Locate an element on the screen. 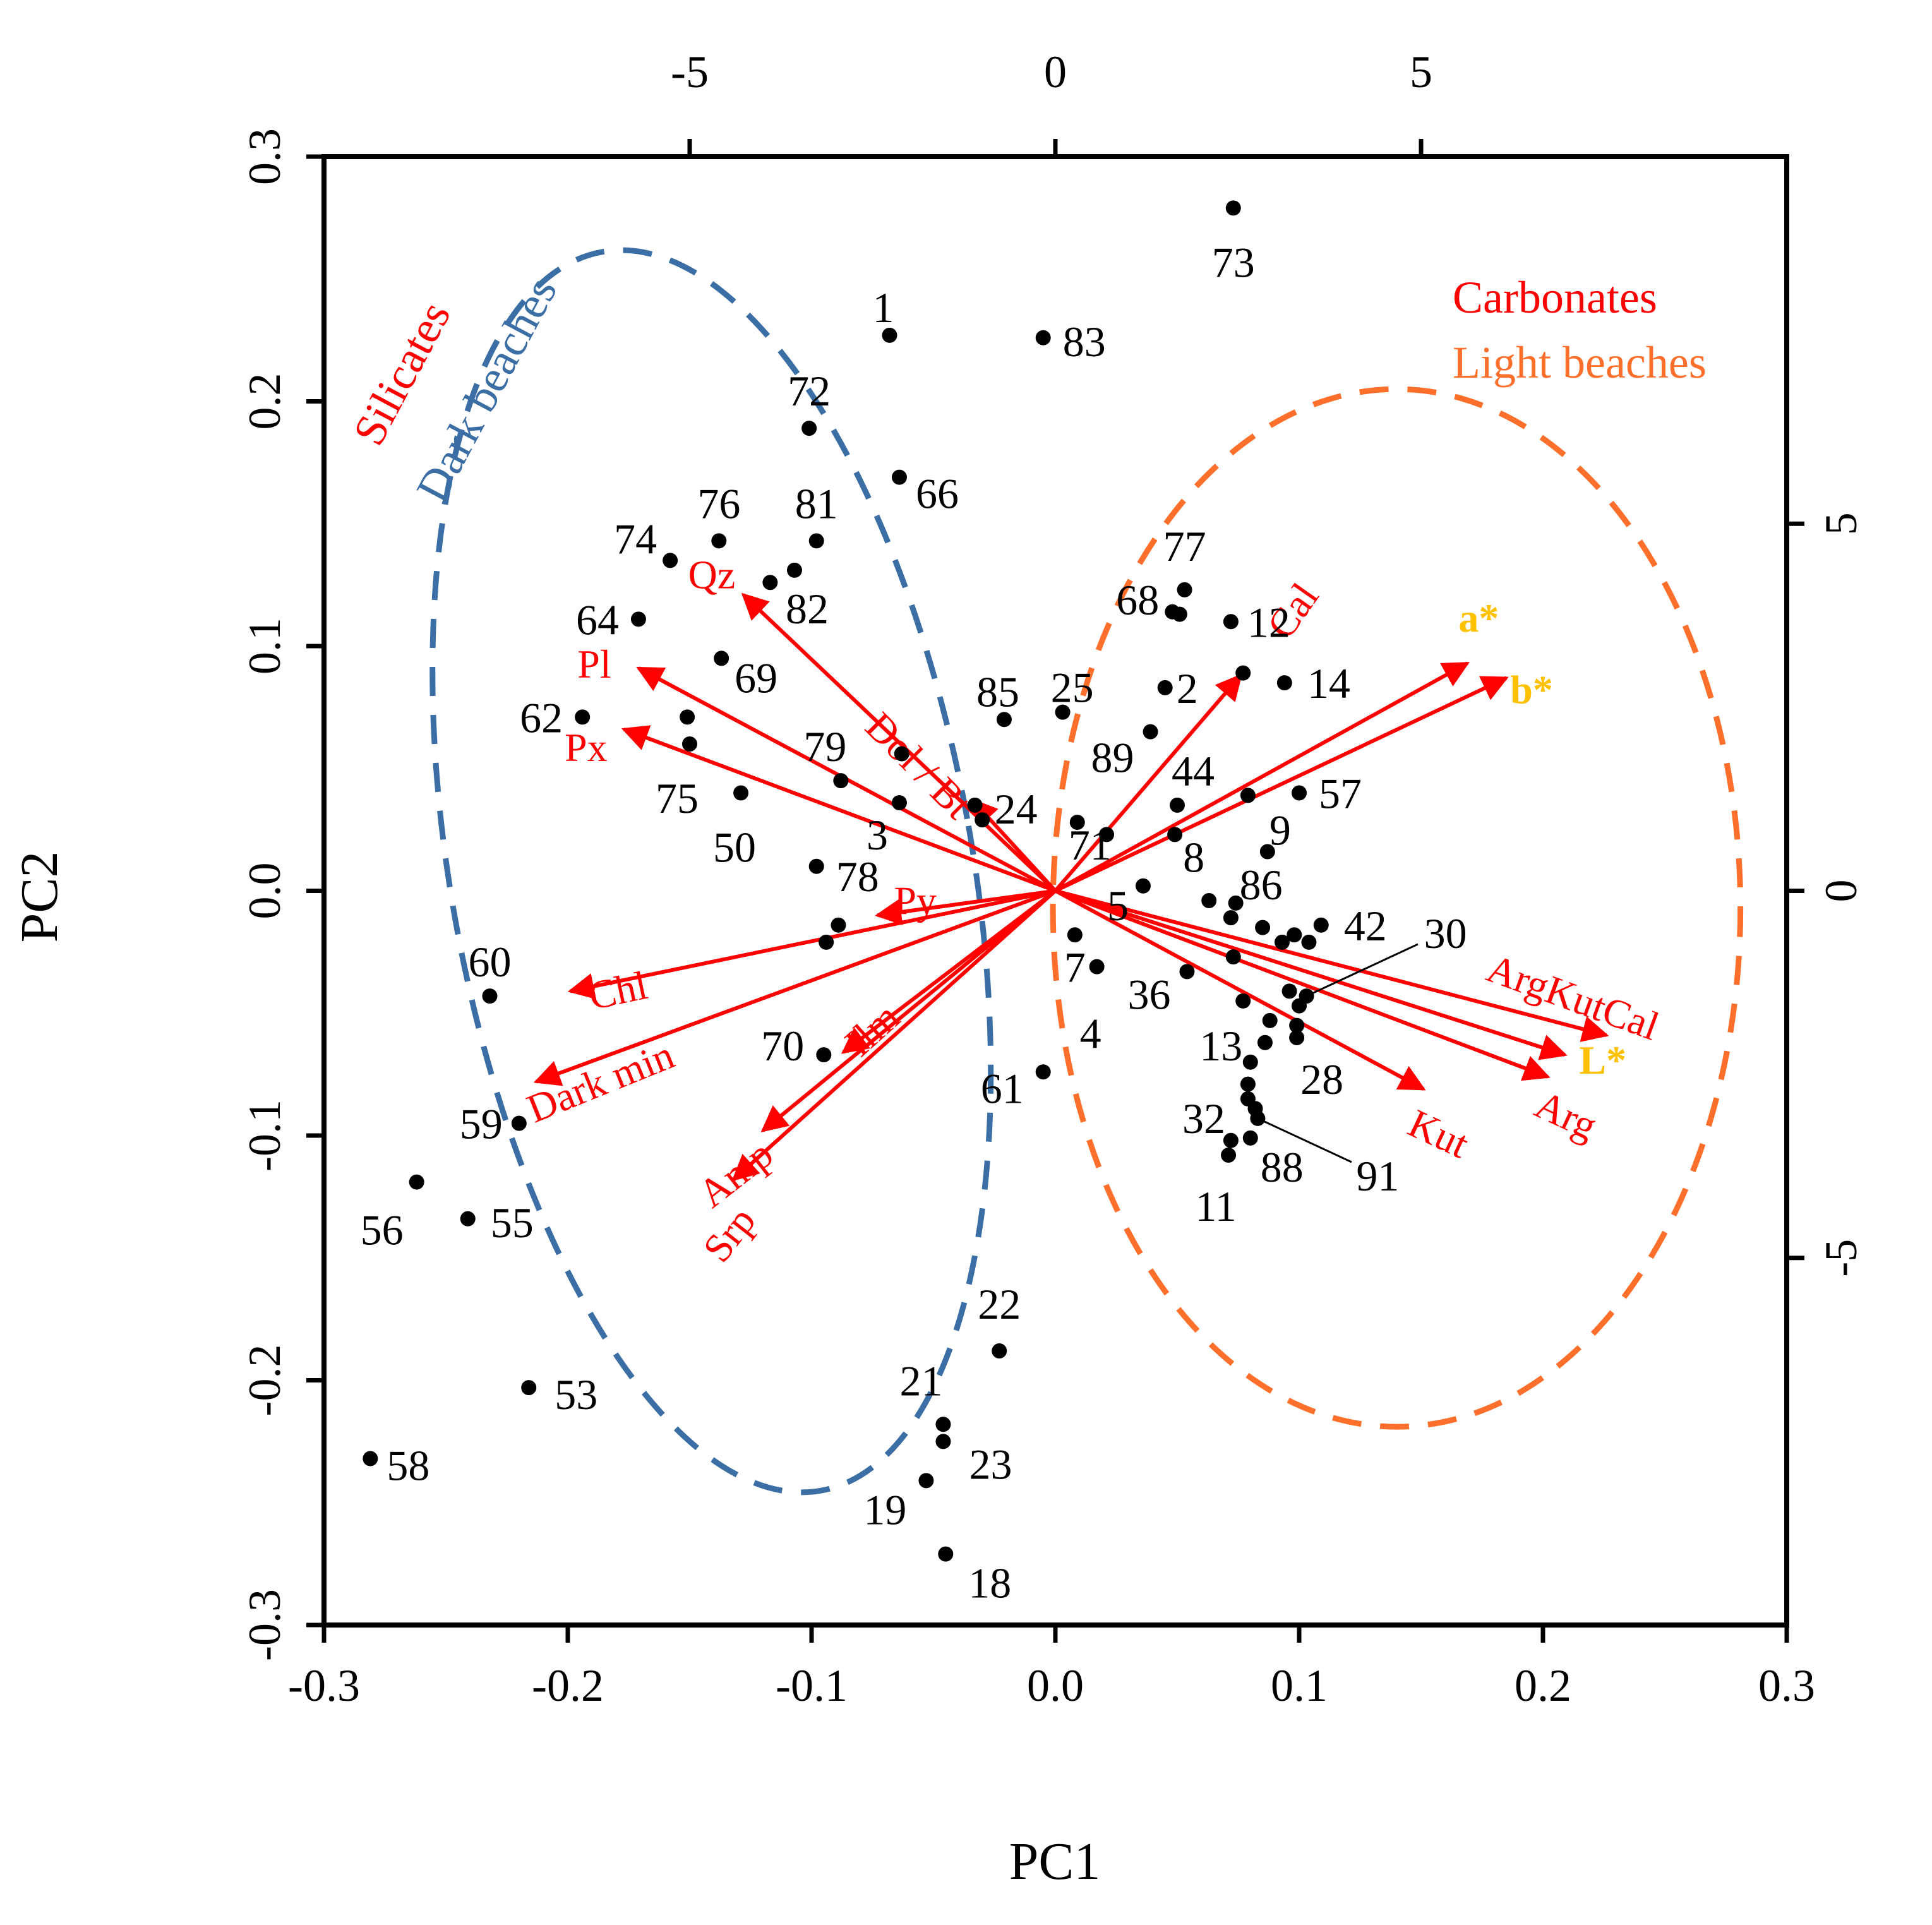 The width and height of the screenshot is (1932, 1925). right-tick-label: 5 is located at coordinates (1841, 523).